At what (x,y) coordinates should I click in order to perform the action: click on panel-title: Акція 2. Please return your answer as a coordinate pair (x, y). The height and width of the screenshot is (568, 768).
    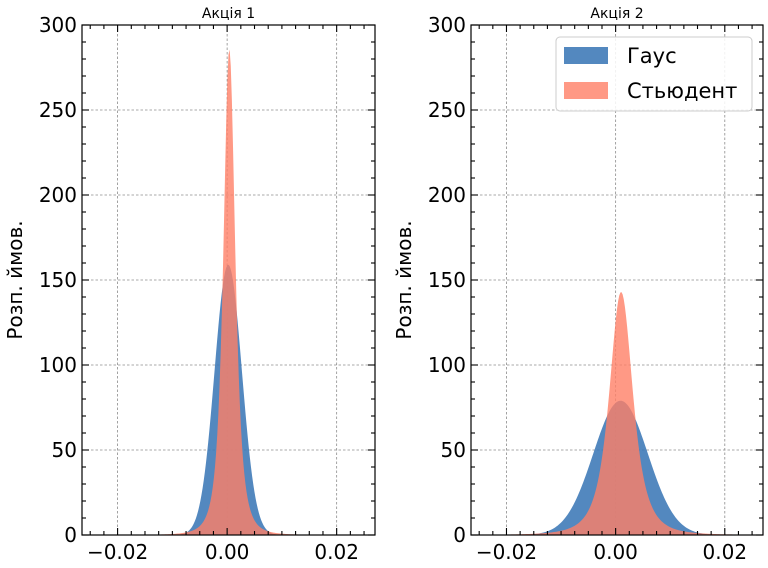
    Looking at the image, I should click on (616, 14).